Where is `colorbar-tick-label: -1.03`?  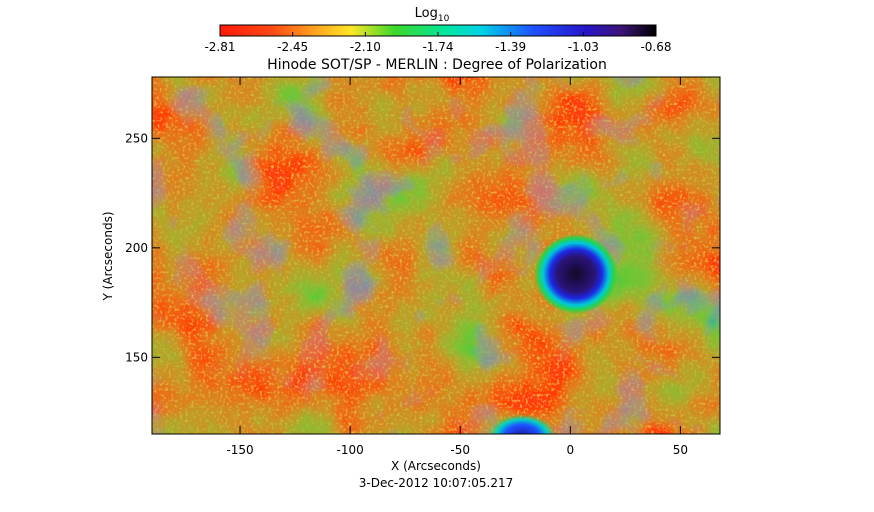 colorbar-tick-label: -1.03 is located at coordinates (583, 47).